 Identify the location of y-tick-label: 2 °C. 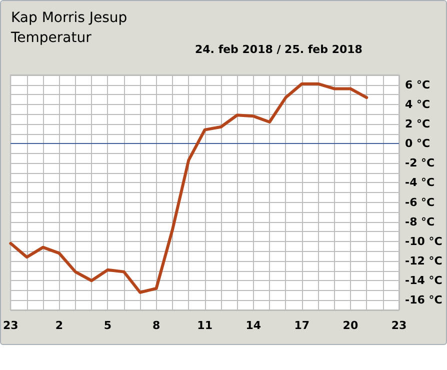
(417, 123).